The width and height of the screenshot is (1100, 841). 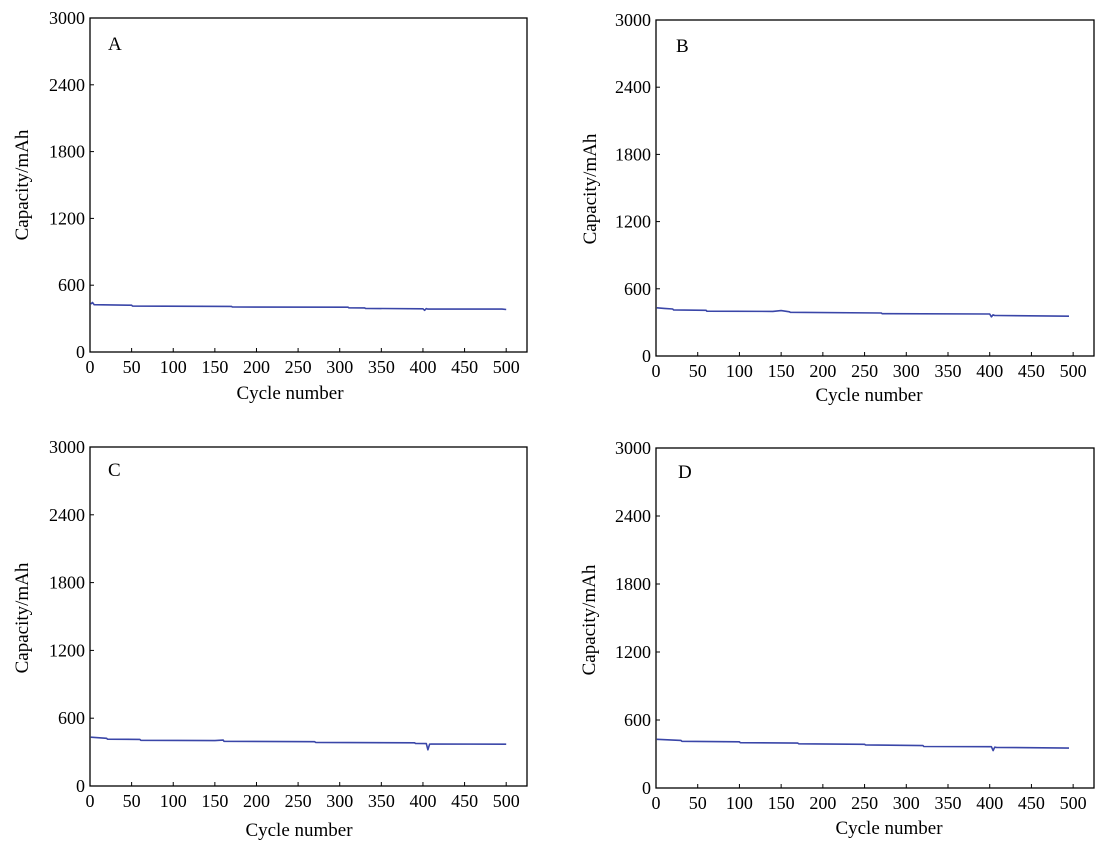 I want to click on panel-label: C, so click(x=114, y=470).